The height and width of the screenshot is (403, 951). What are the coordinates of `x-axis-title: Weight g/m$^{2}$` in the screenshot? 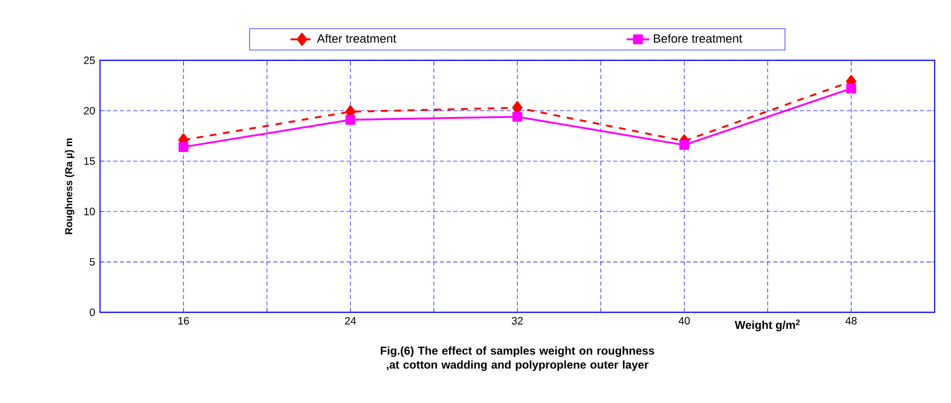 It's located at (767, 326).